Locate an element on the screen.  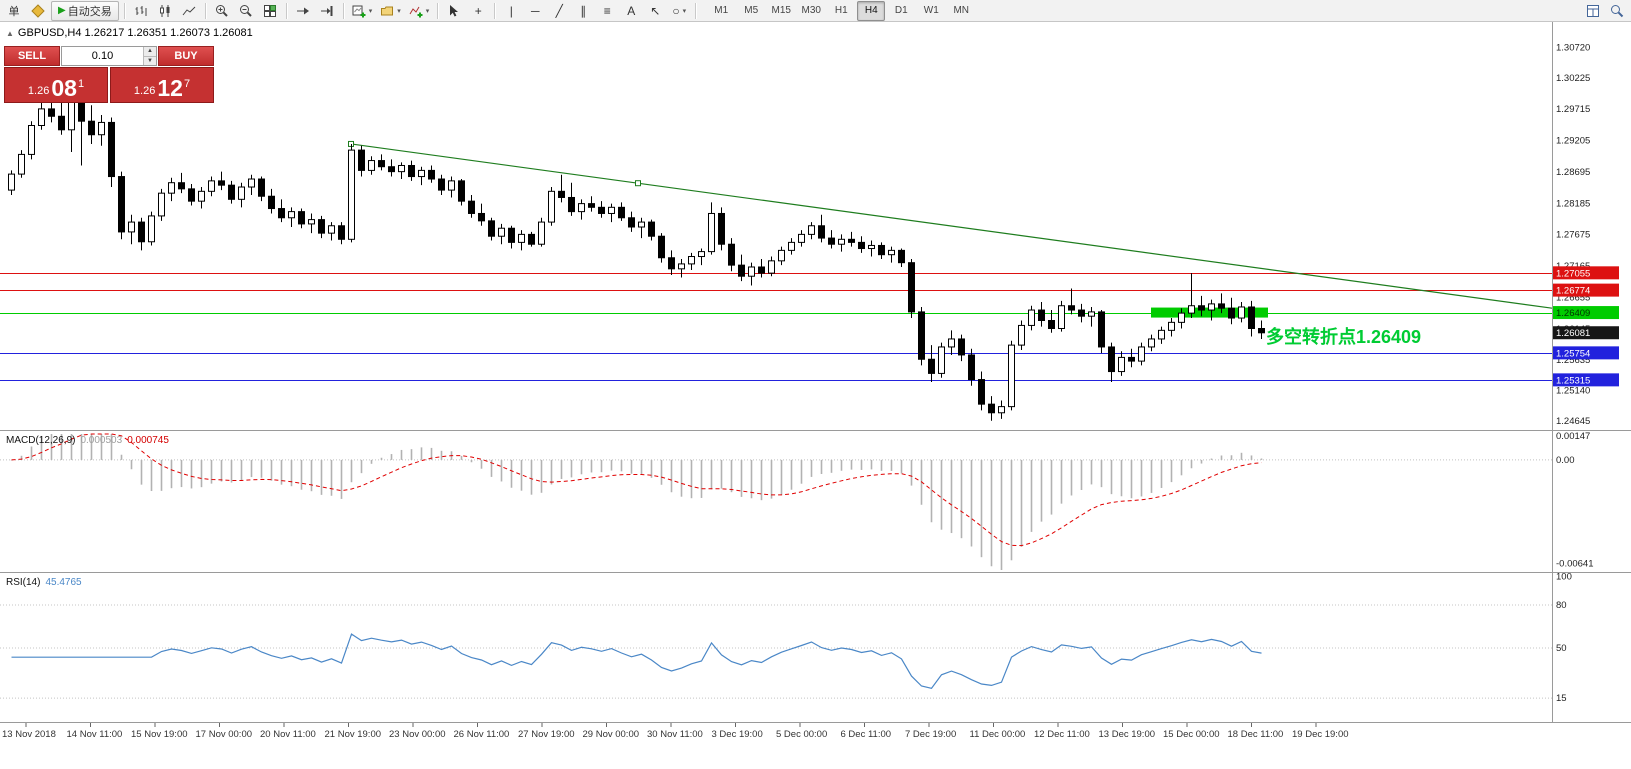
trendline-button: ╱ is located at coordinates (559, 10).